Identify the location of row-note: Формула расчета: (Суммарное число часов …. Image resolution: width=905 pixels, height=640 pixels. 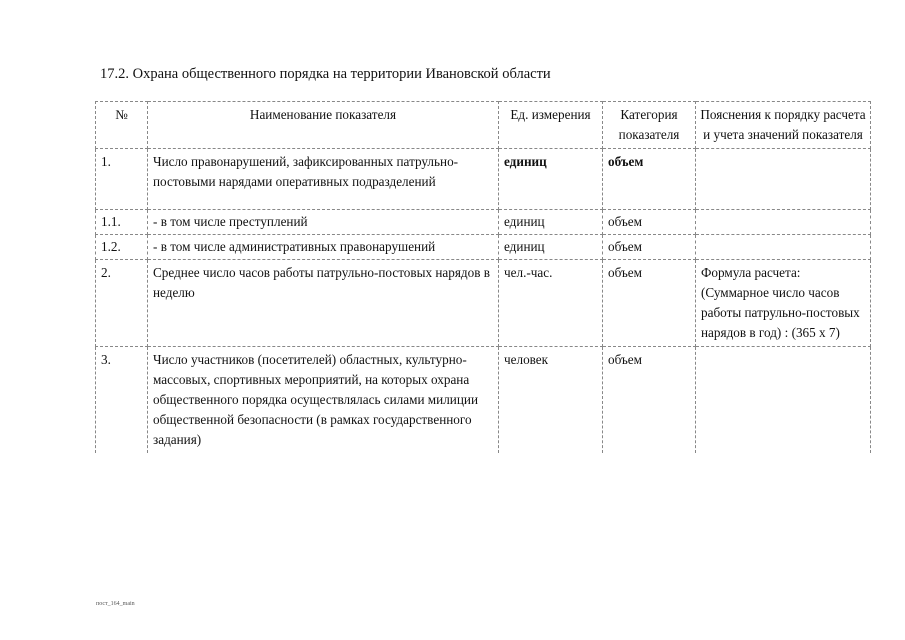
(783, 303).